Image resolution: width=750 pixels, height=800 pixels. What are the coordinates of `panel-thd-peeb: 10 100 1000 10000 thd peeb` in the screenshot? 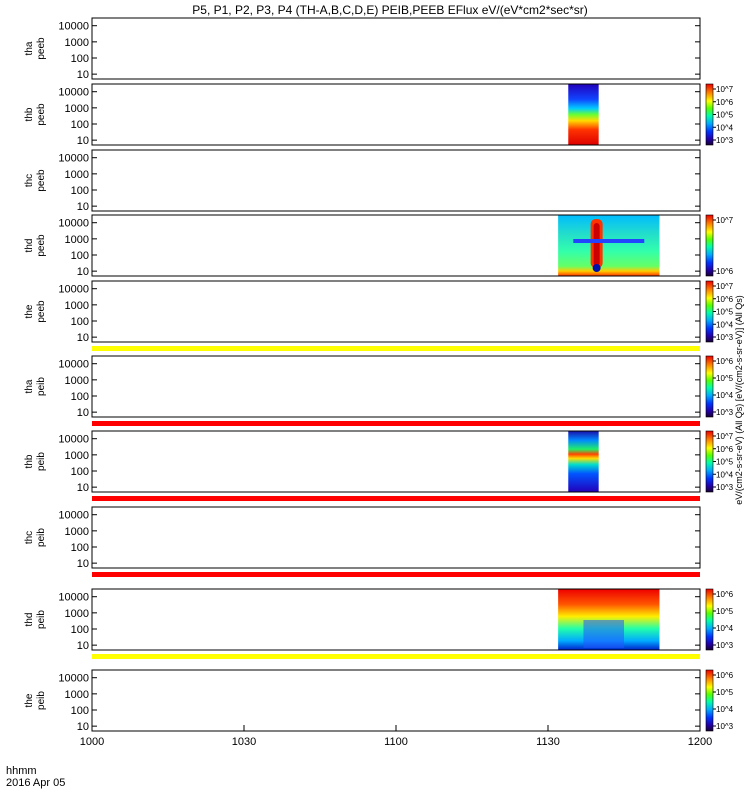 It's located at (362, 246).